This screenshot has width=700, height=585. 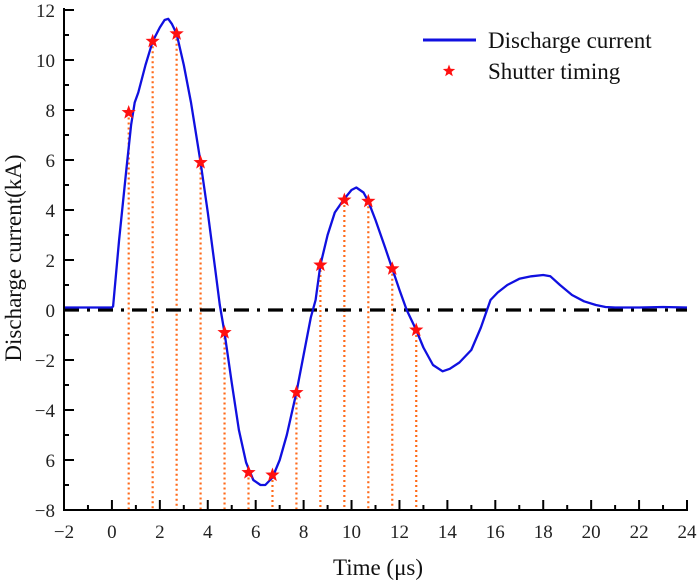 I want to click on legend-label-shutter-timing: Shutter timing, so click(x=554, y=71).